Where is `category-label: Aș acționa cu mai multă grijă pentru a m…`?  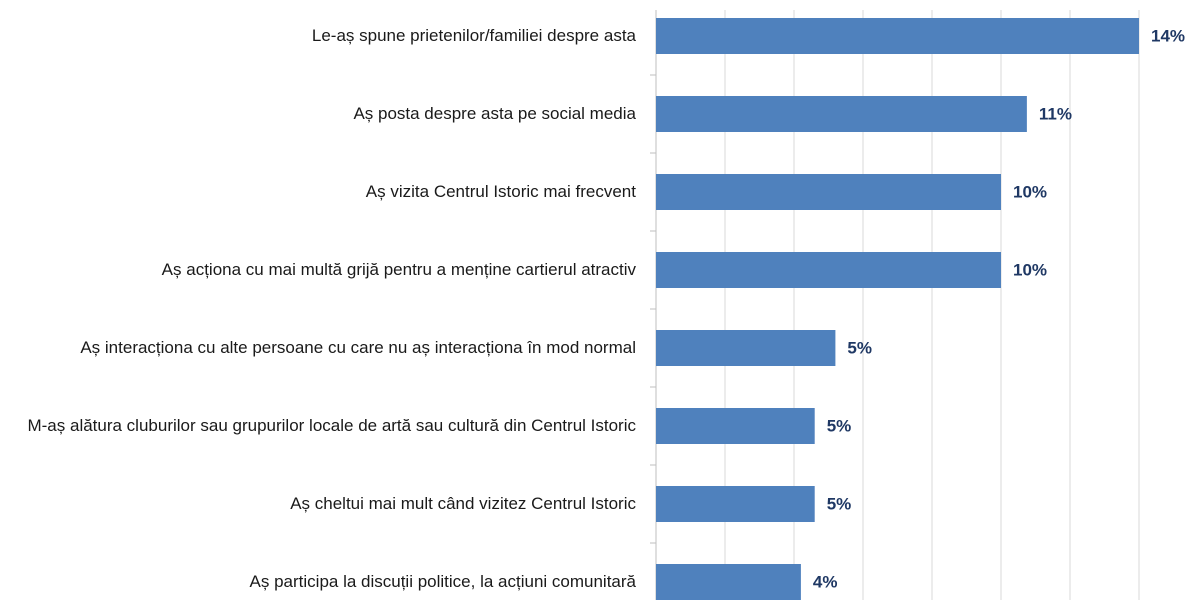
category-label: Aș acționa cu mai multă grijă pentru a m… is located at coordinates (398, 269).